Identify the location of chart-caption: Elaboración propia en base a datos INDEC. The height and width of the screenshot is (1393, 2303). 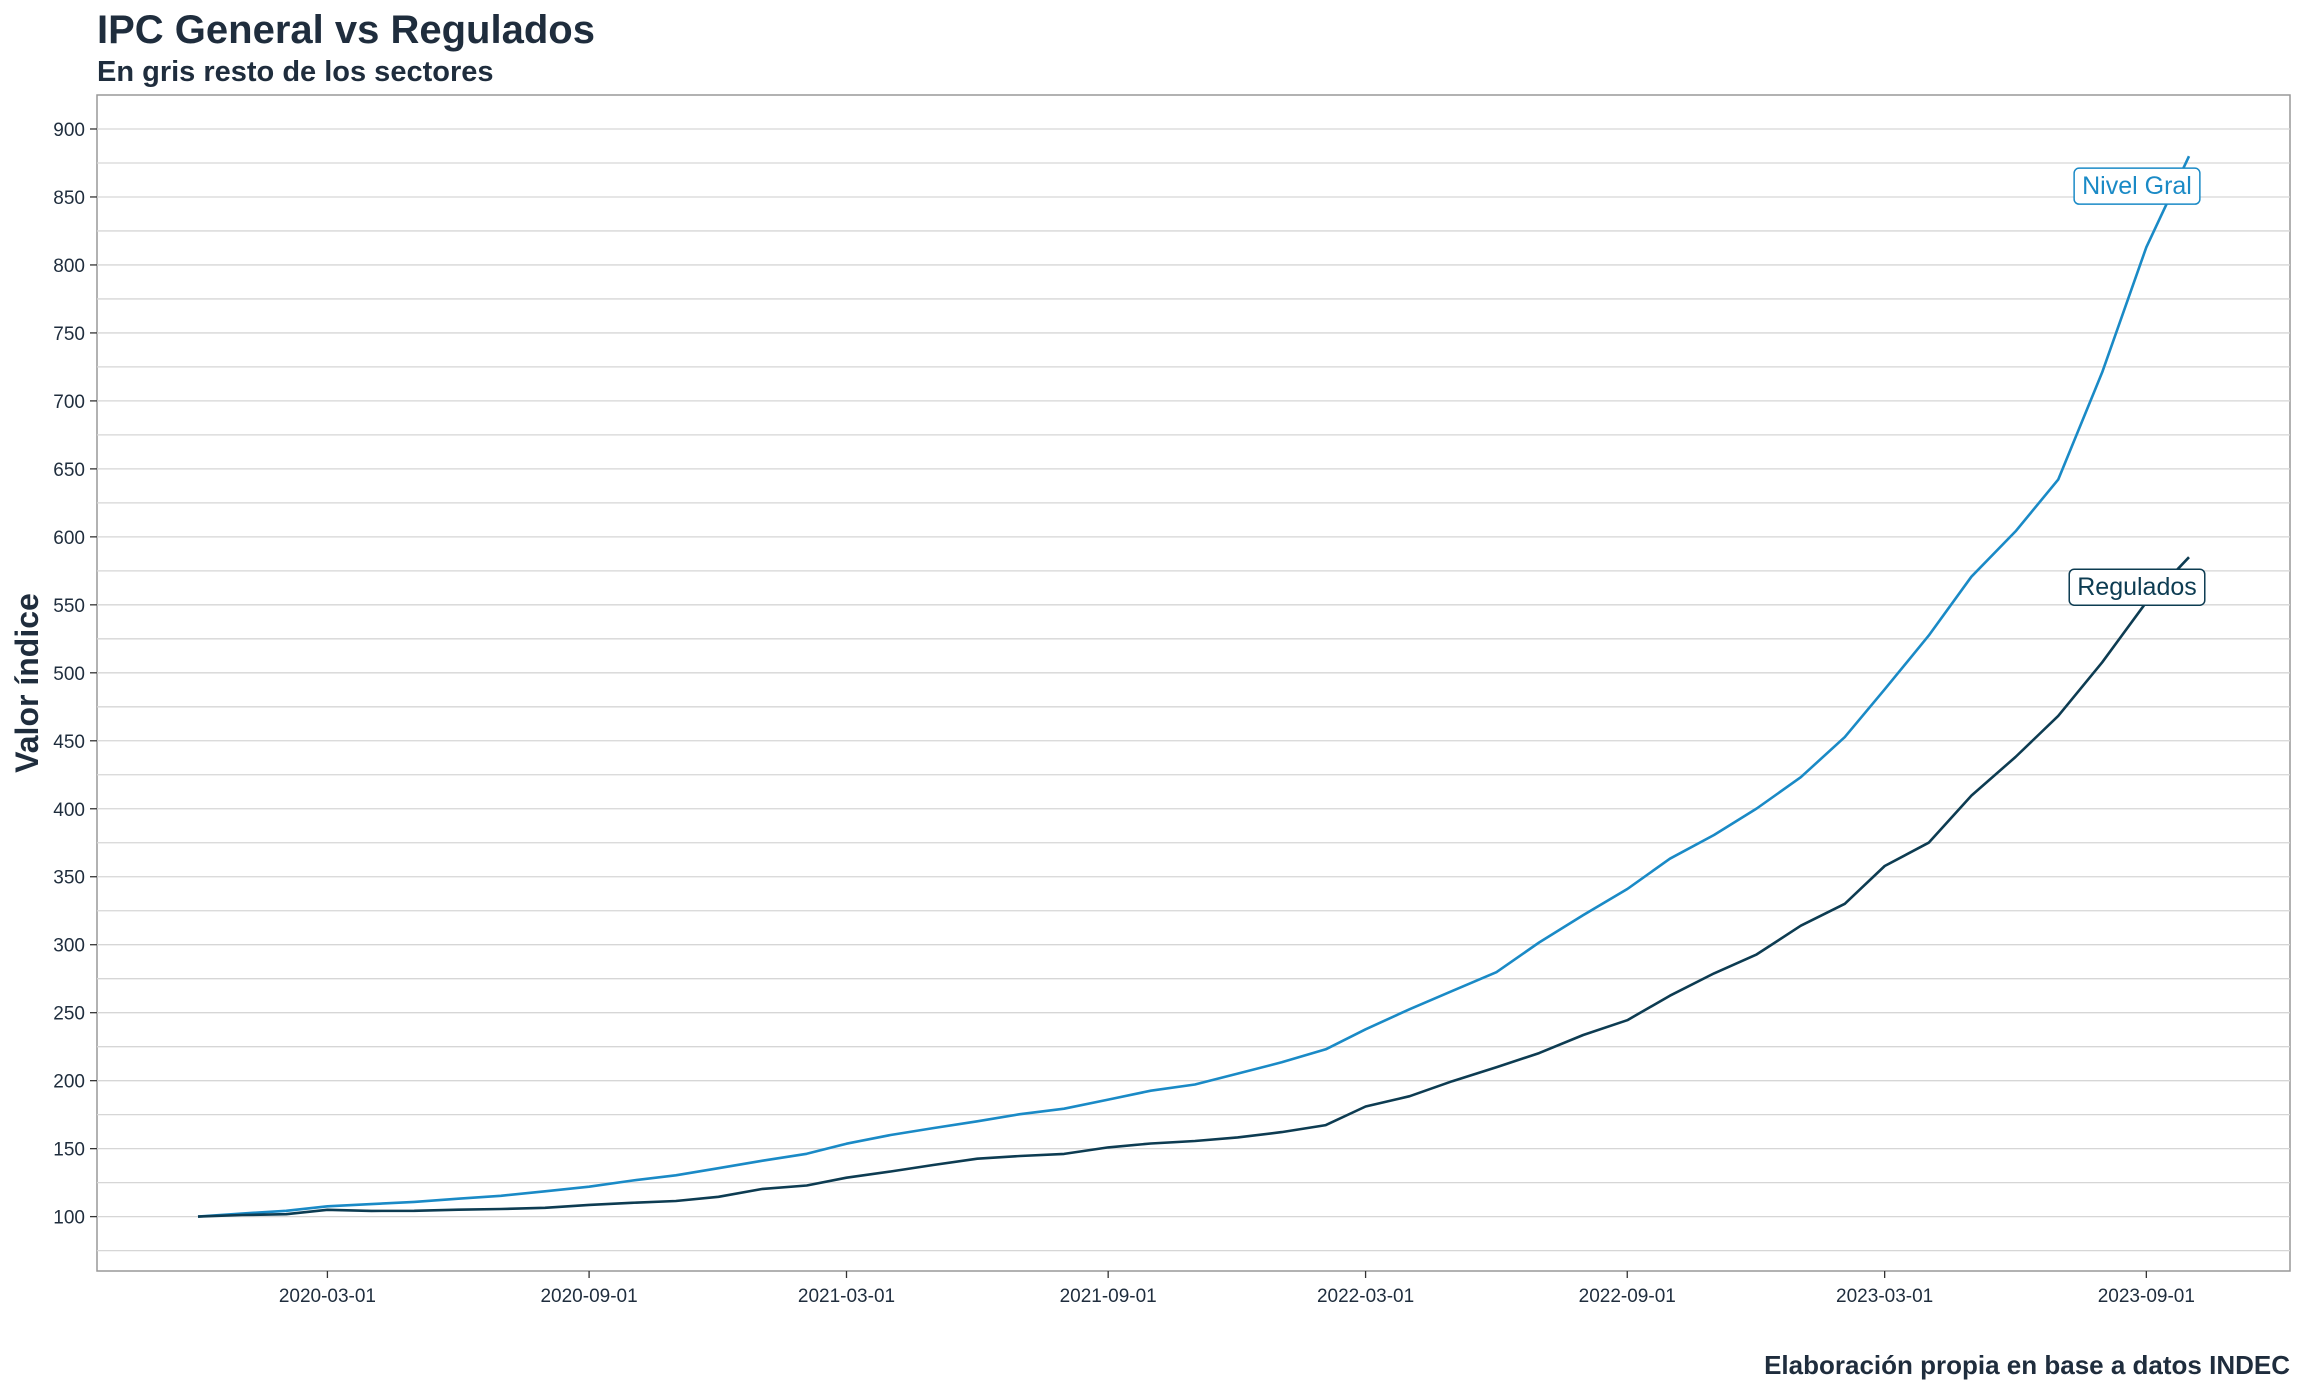
(2027, 1365).